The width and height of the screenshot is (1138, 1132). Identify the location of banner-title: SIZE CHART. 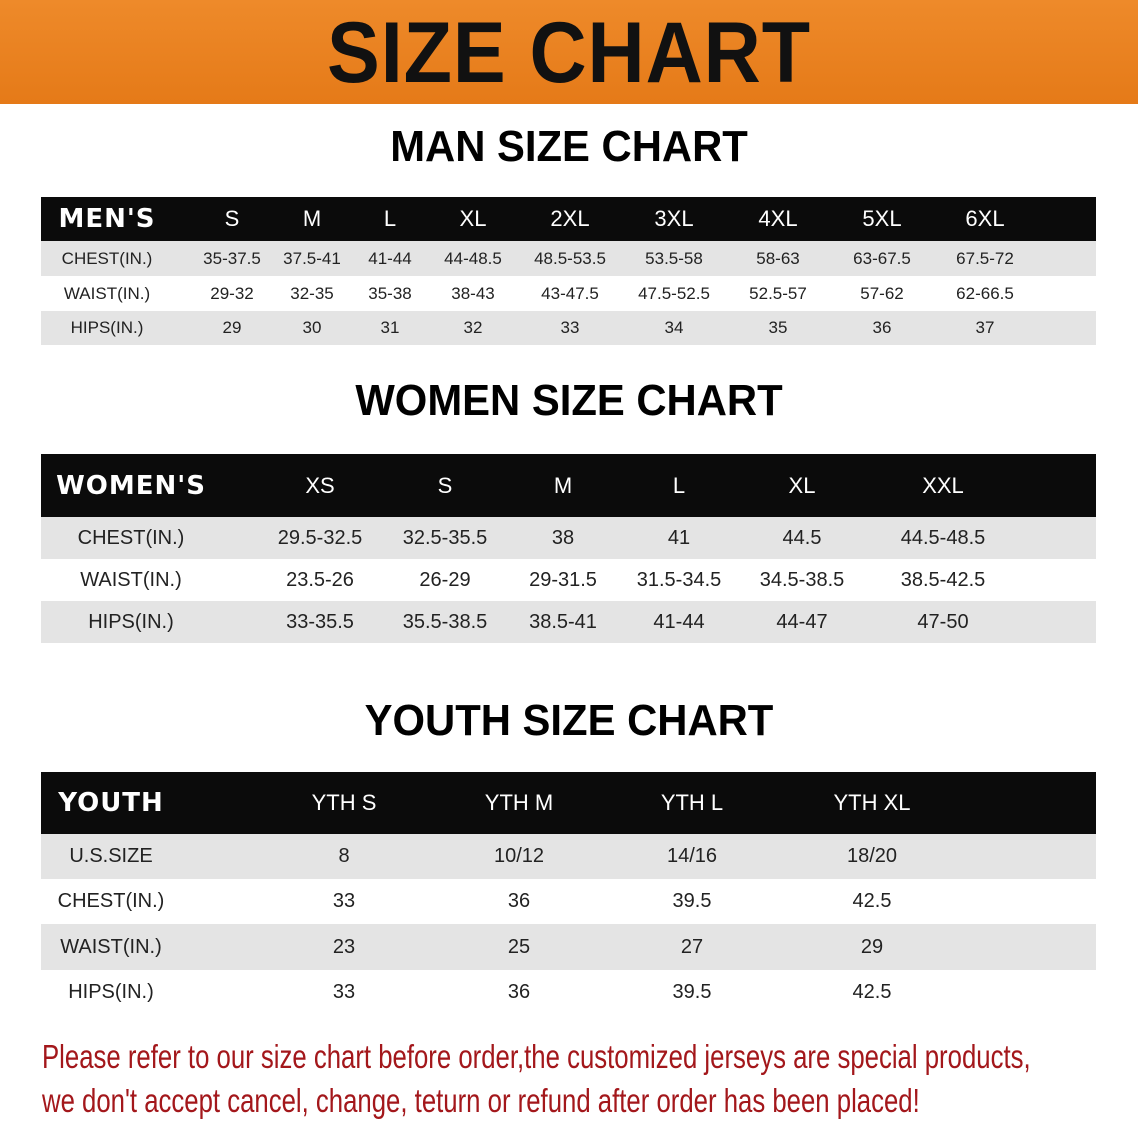
(569, 53).